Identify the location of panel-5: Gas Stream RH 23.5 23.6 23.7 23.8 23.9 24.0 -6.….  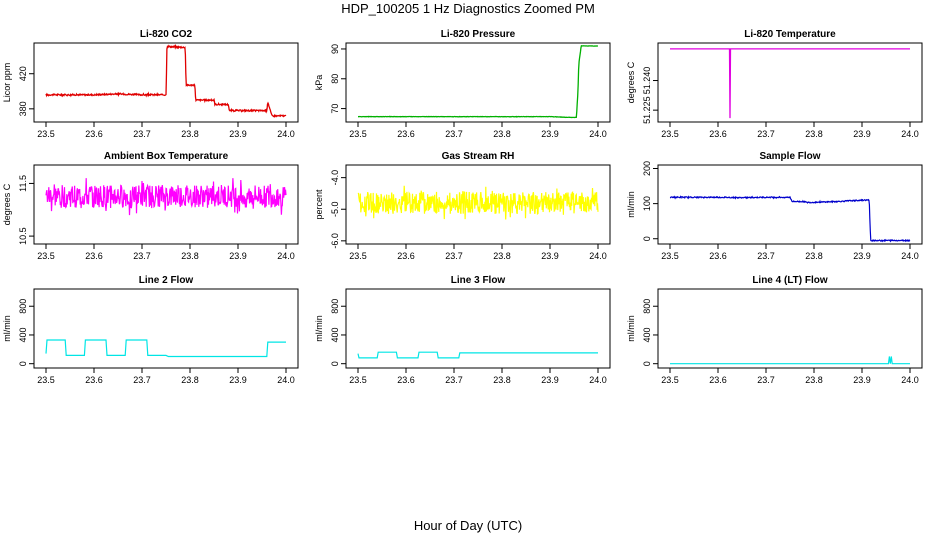
(462, 206).